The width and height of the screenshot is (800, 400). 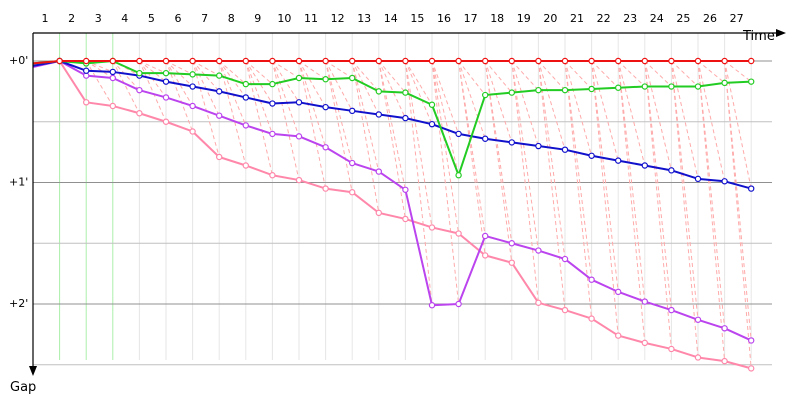 What do you see at coordinates (497, 18) in the screenshot?
I see `x-tick-label: 18` at bounding box center [497, 18].